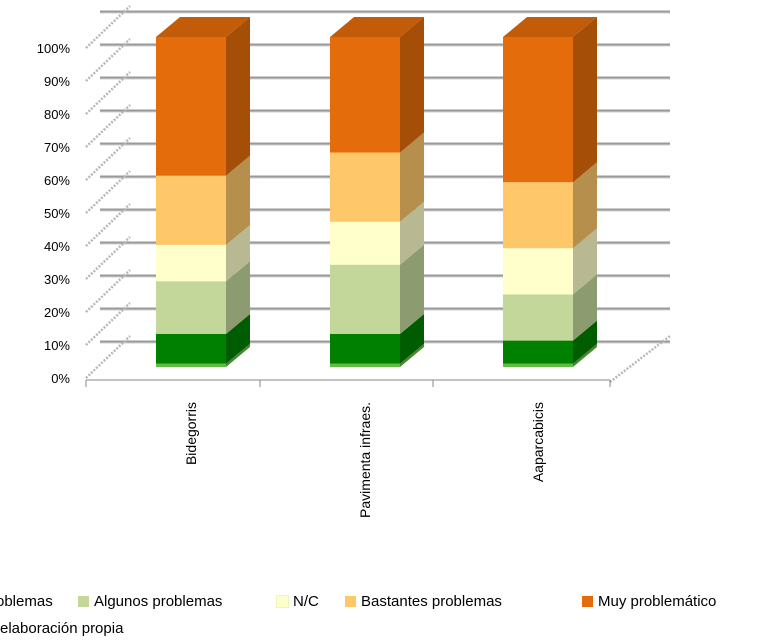 The width and height of the screenshot is (780, 644). Describe the element at coordinates (60, 378) in the screenshot. I see `y-tick-label: 0%` at that location.